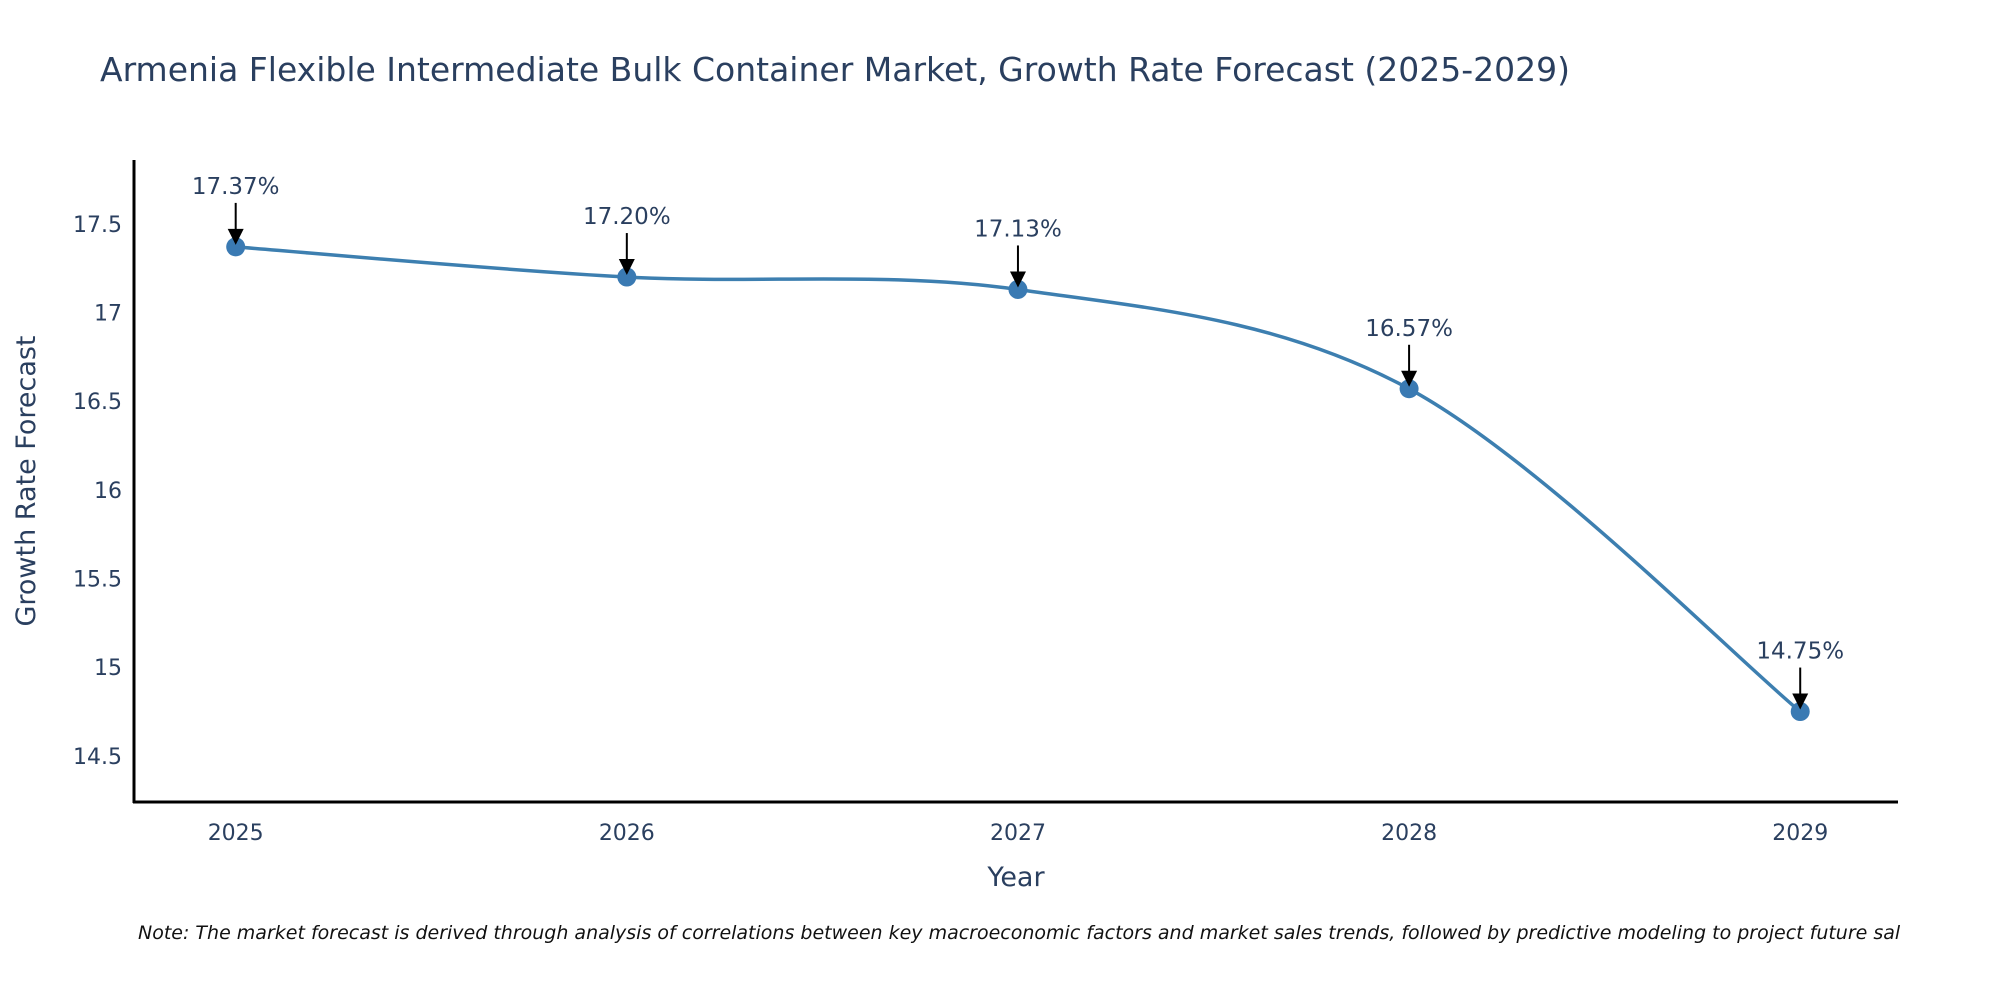  What do you see at coordinates (1018, 252) in the screenshot?
I see `data-annotation: 17.13%` at bounding box center [1018, 252].